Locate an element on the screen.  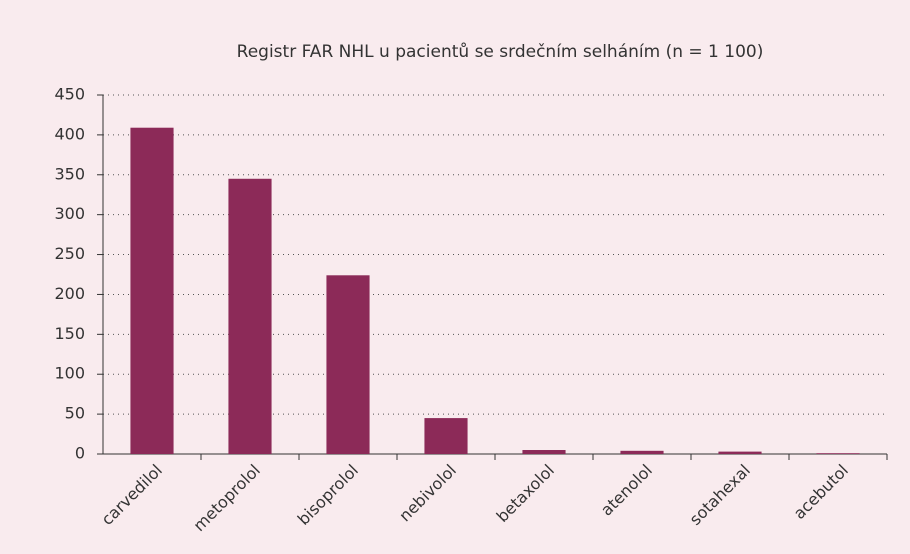
y-tick-label: 100 is located at coordinates (69, 373).